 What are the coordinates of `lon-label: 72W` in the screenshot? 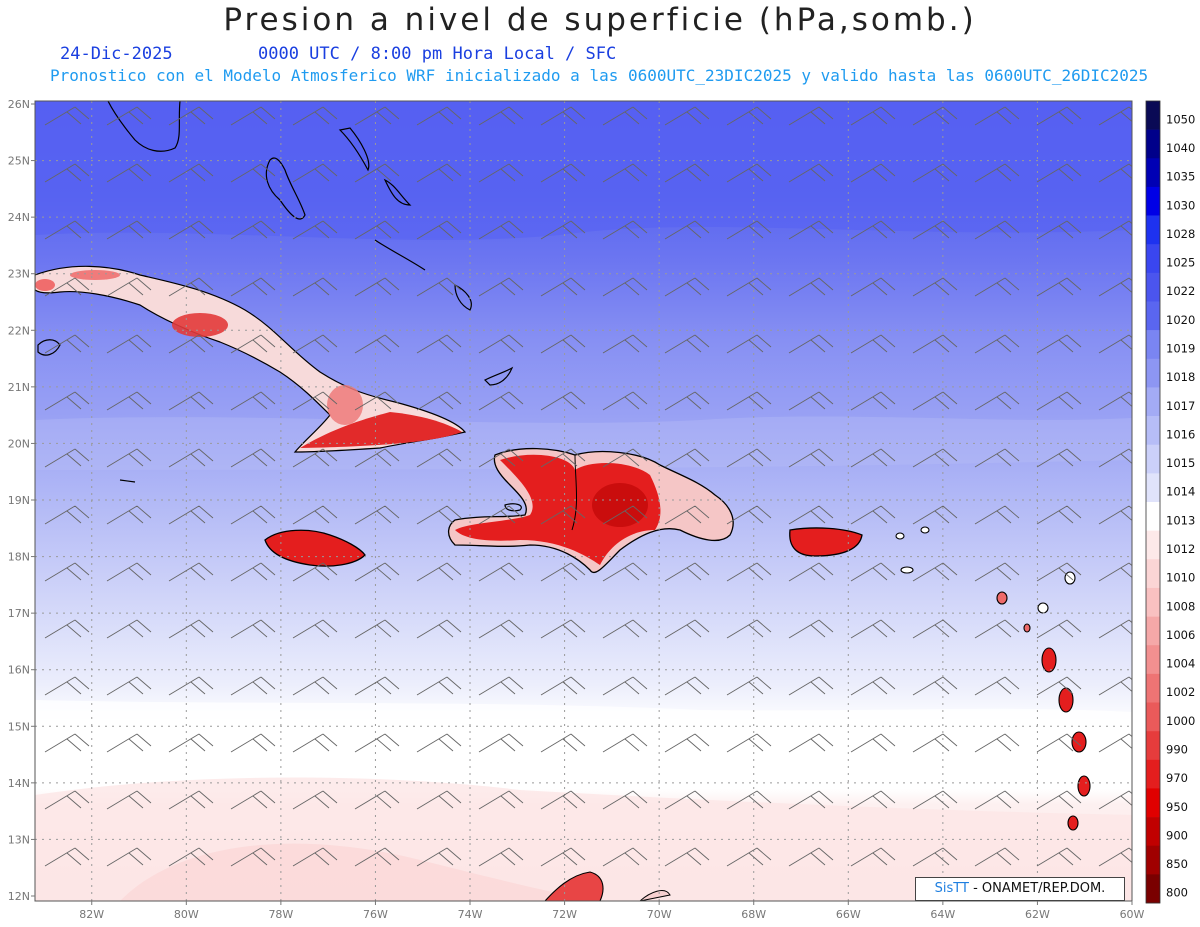 It's located at (564, 914).